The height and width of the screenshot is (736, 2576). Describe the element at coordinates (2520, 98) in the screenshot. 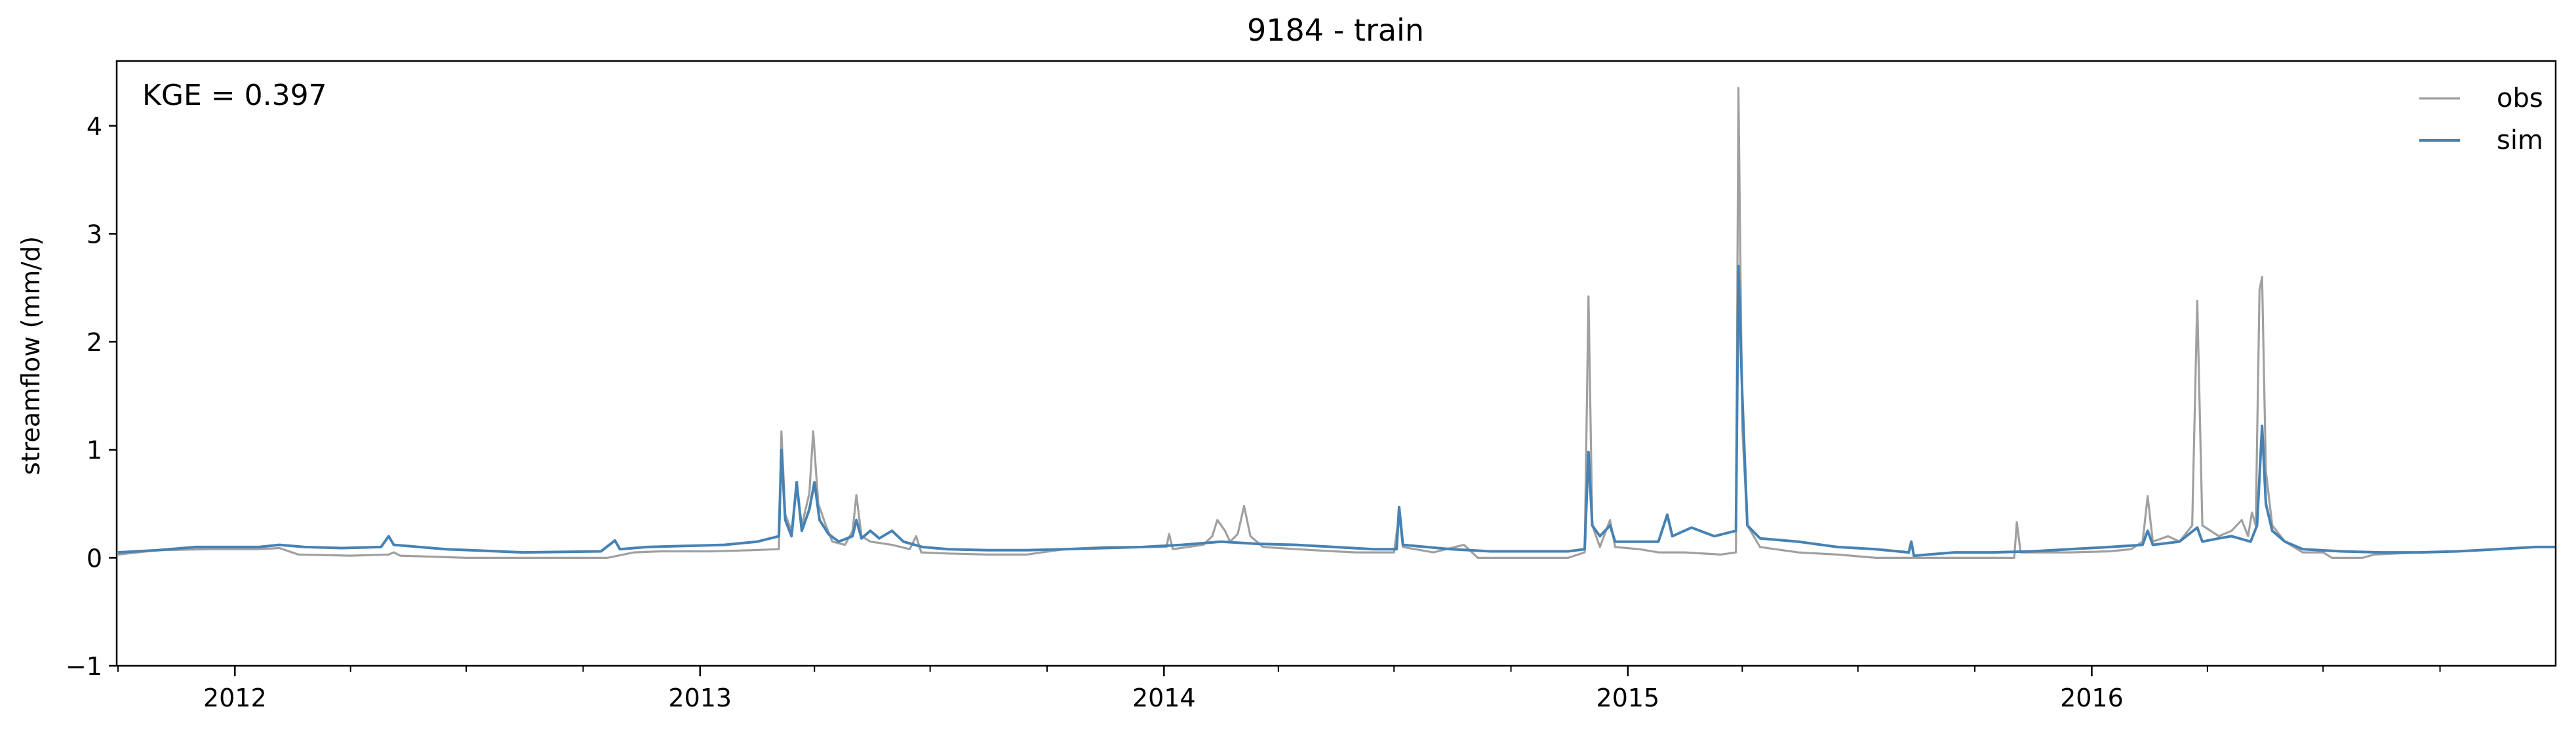

I see `legend-label-obs: obs` at that location.